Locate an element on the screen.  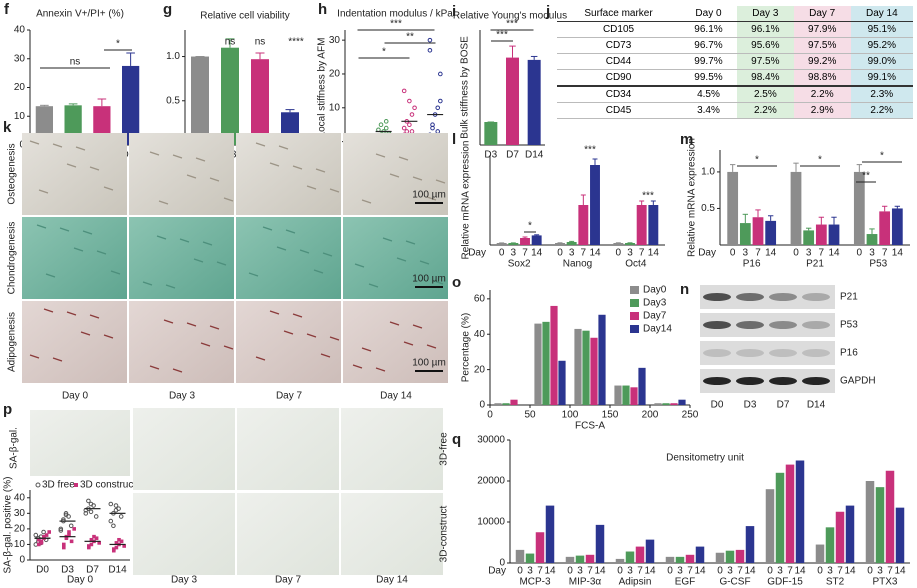
column-label: Day 14 is located at coordinates (392, 580).